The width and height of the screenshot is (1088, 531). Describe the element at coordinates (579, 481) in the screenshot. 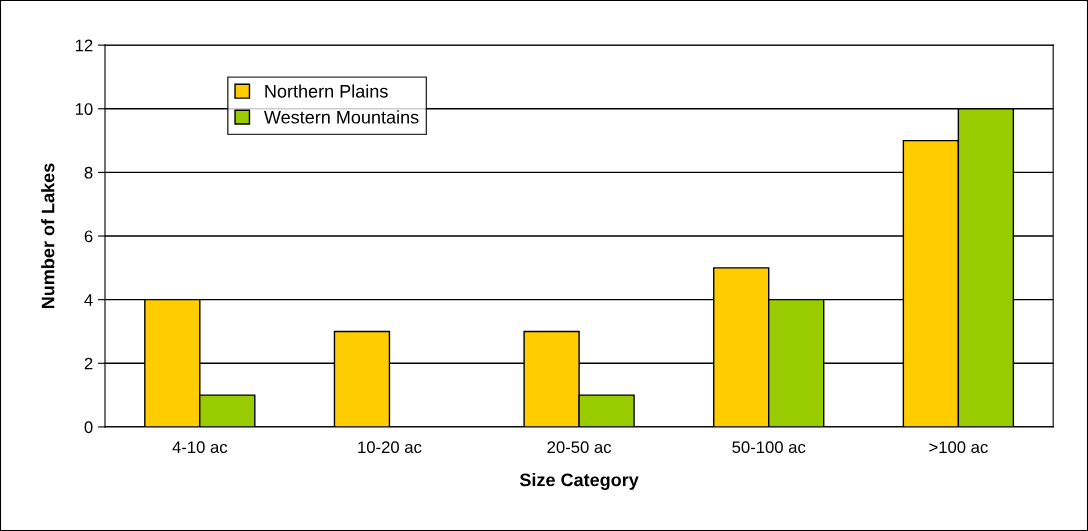

I see `x-axis-title: Size Category` at that location.